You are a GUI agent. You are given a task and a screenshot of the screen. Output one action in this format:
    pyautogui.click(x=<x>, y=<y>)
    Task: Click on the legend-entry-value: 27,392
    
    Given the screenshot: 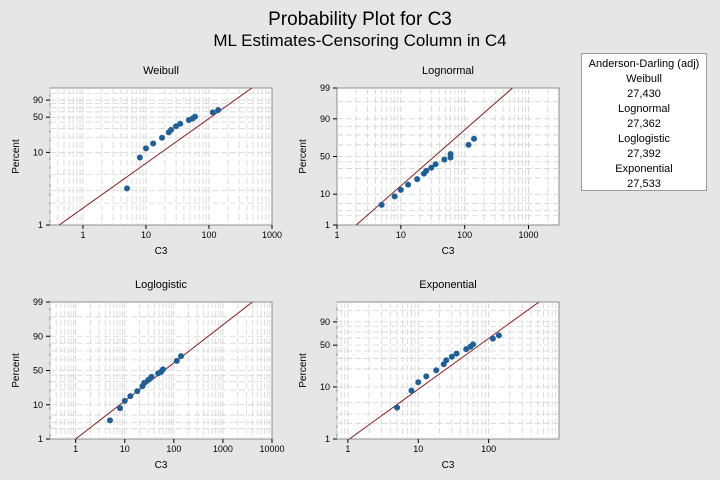 What is the action you would take?
    pyautogui.click(x=644, y=154)
    